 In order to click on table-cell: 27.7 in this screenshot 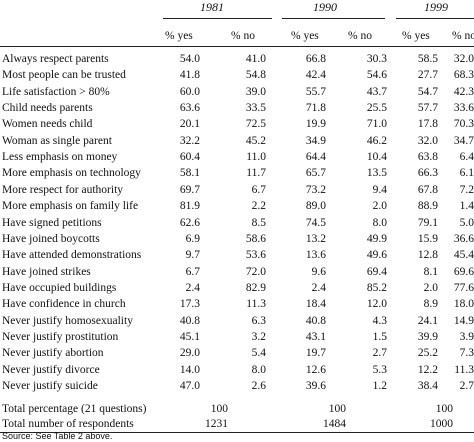, I will do `click(427, 75)`.